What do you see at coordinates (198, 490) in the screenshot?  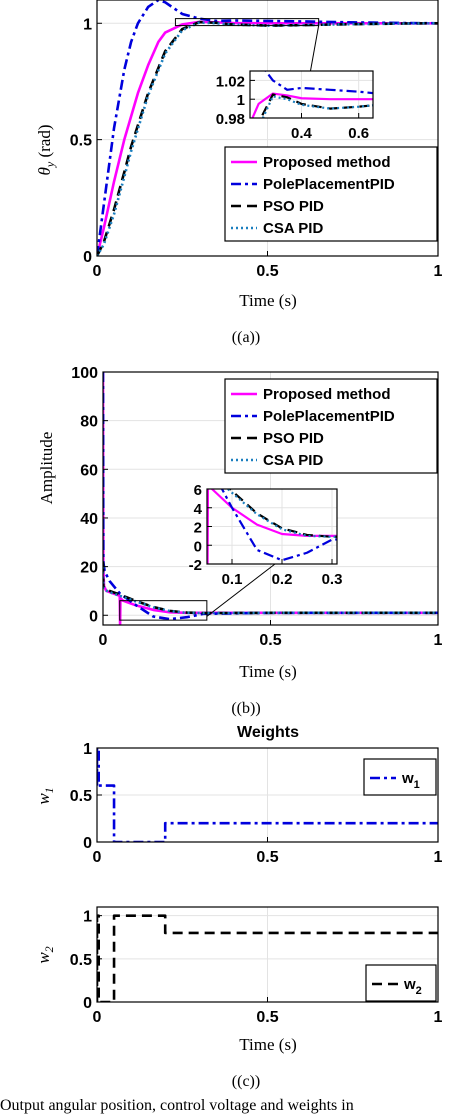 I see `y-tick-label: 6` at bounding box center [198, 490].